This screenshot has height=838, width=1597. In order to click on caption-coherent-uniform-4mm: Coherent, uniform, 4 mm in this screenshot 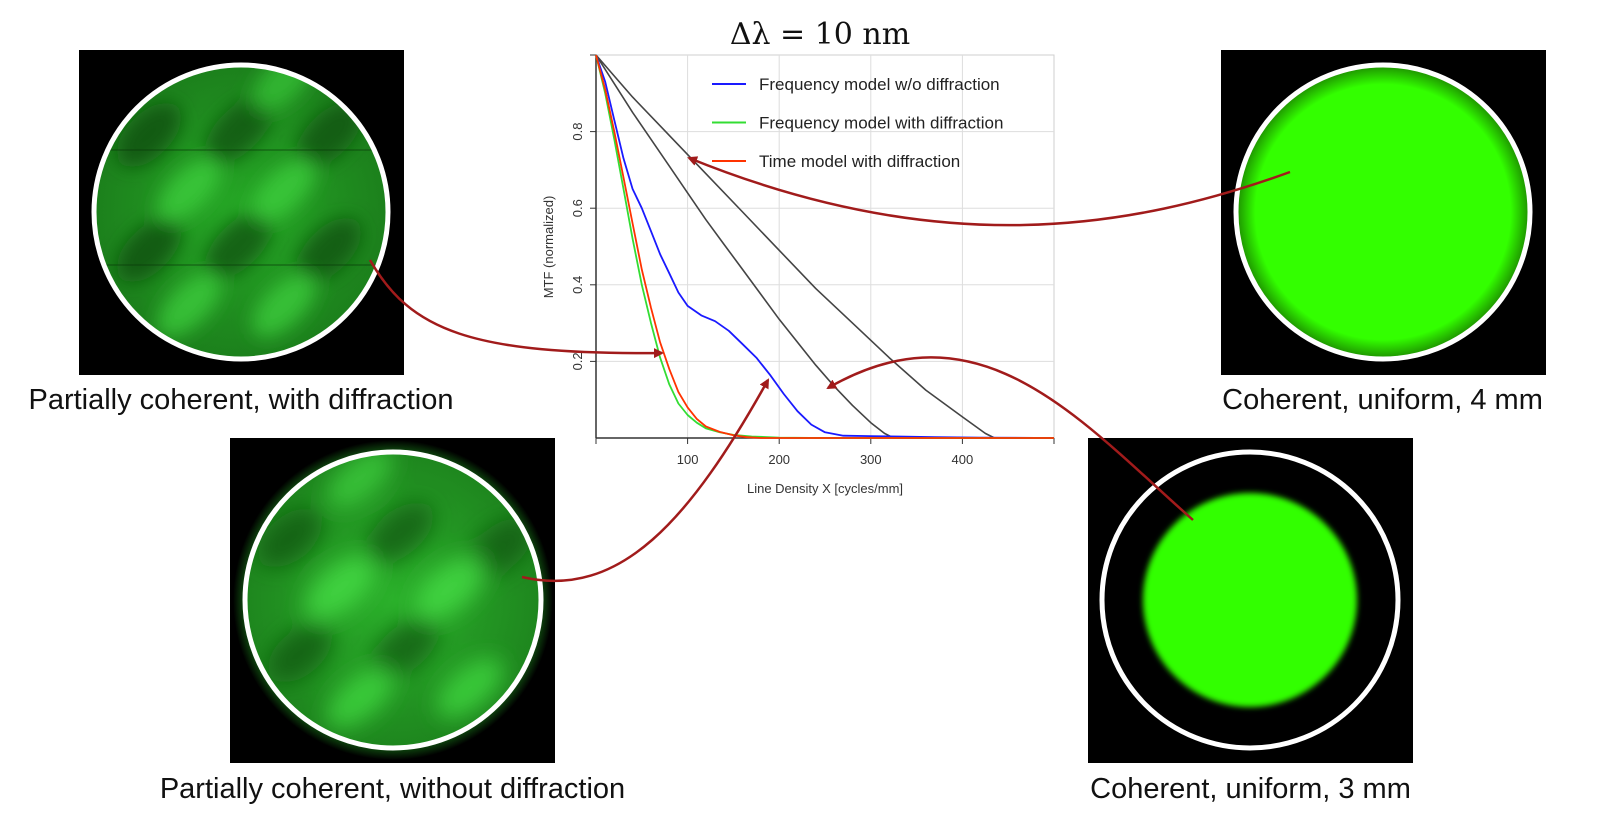, I will do `click(1382, 400)`.